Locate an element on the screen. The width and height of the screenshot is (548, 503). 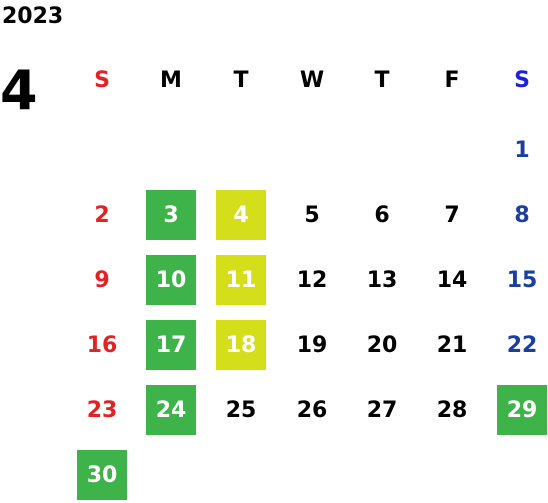
weekday-header-thursday: T is located at coordinates (382, 80).